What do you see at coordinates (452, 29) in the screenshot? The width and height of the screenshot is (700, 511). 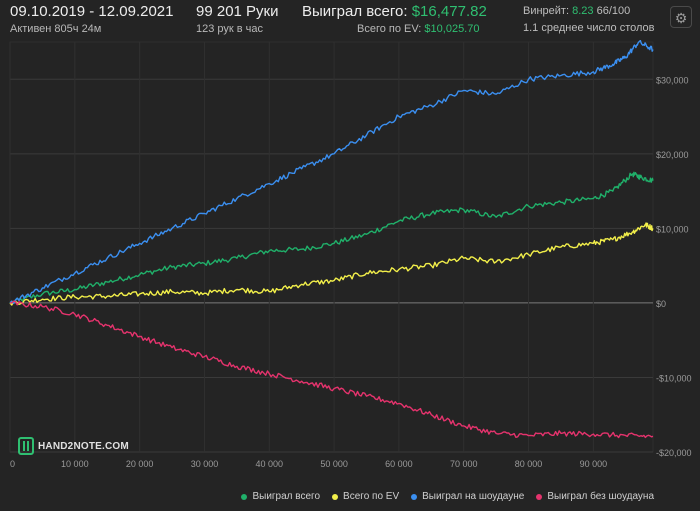 I see `ev-total-value: $10,025.70` at bounding box center [452, 29].